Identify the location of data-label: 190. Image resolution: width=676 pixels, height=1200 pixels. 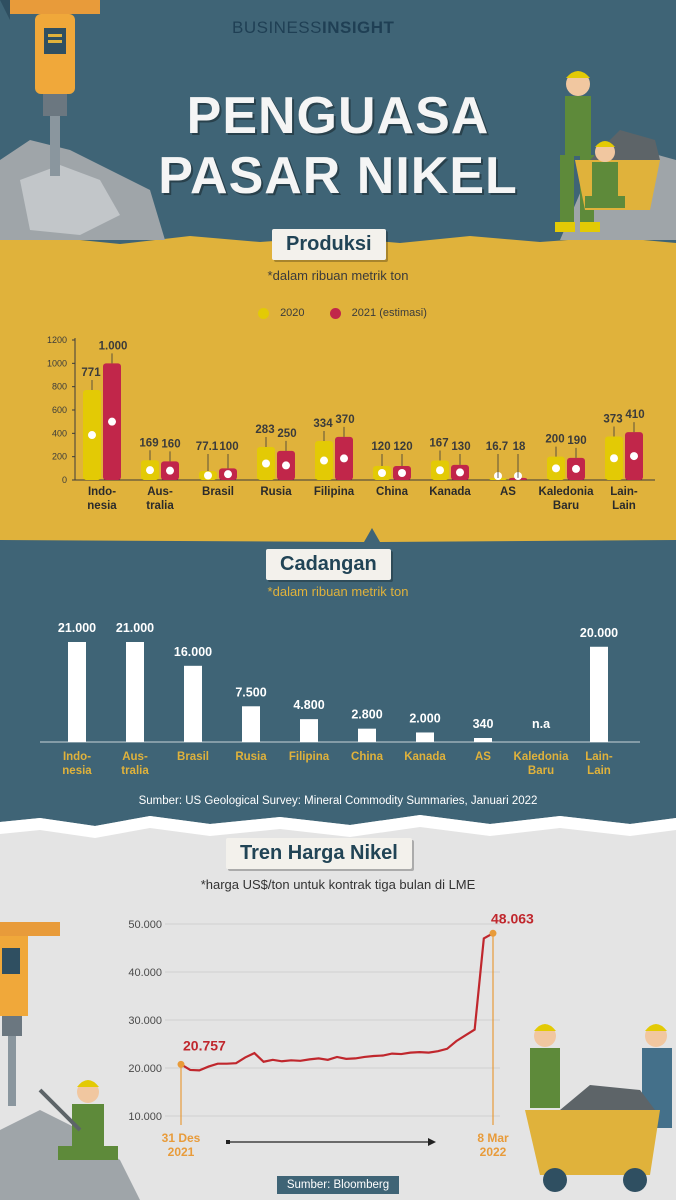
(576, 441).